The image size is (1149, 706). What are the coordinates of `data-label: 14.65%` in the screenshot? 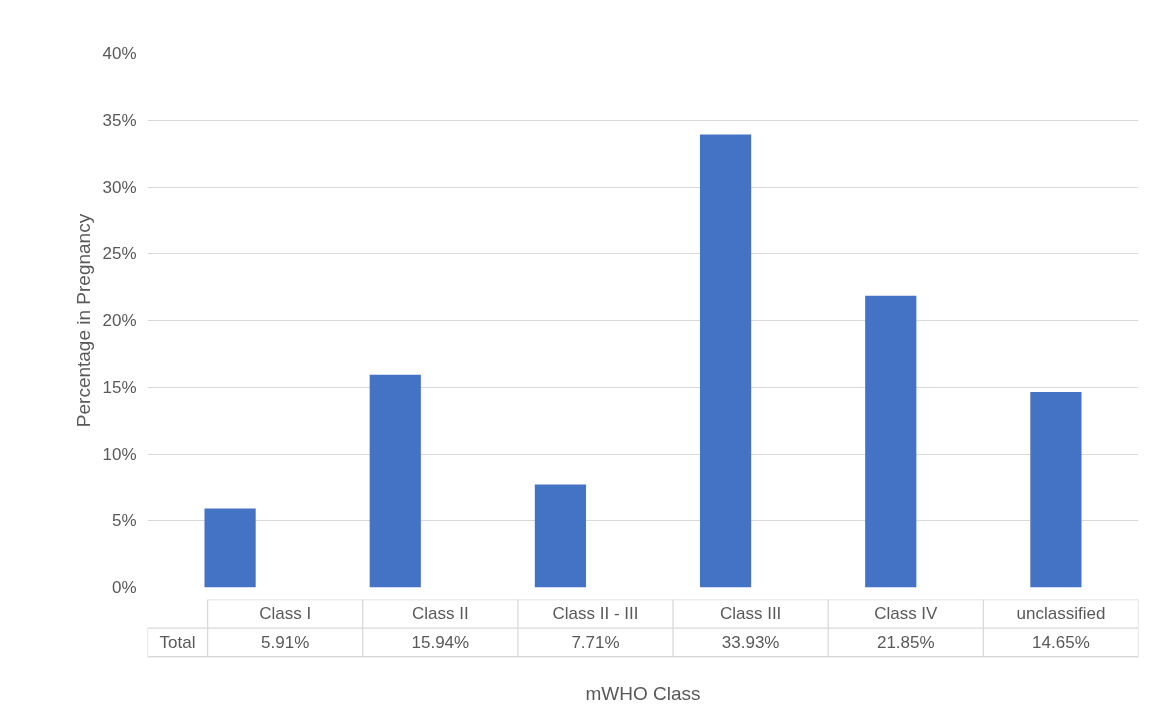 It's located at (1061, 642).